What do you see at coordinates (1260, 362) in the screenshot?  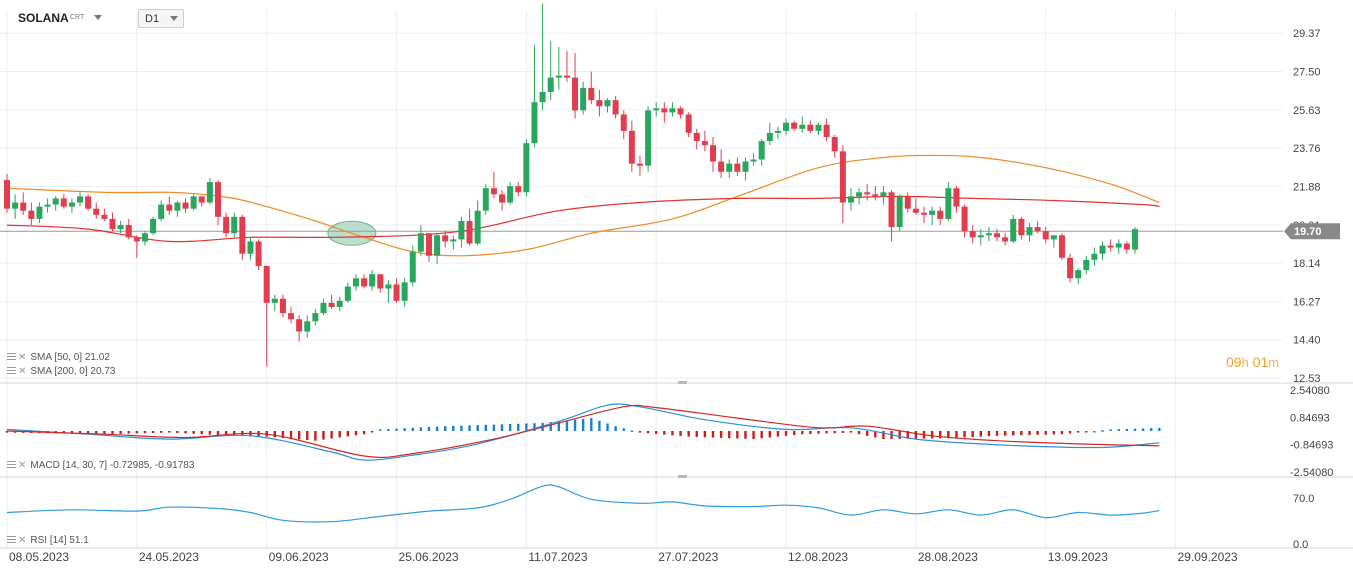 I see `countdown-minutes: 01` at bounding box center [1260, 362].